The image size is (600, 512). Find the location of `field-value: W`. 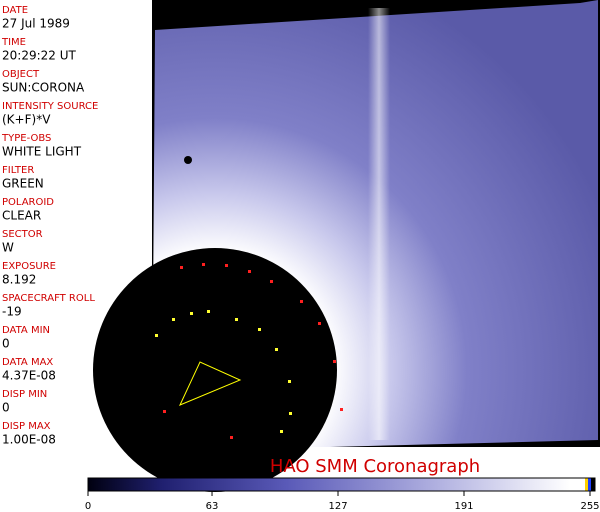

field-value: W is located at coordinates (8, 248).